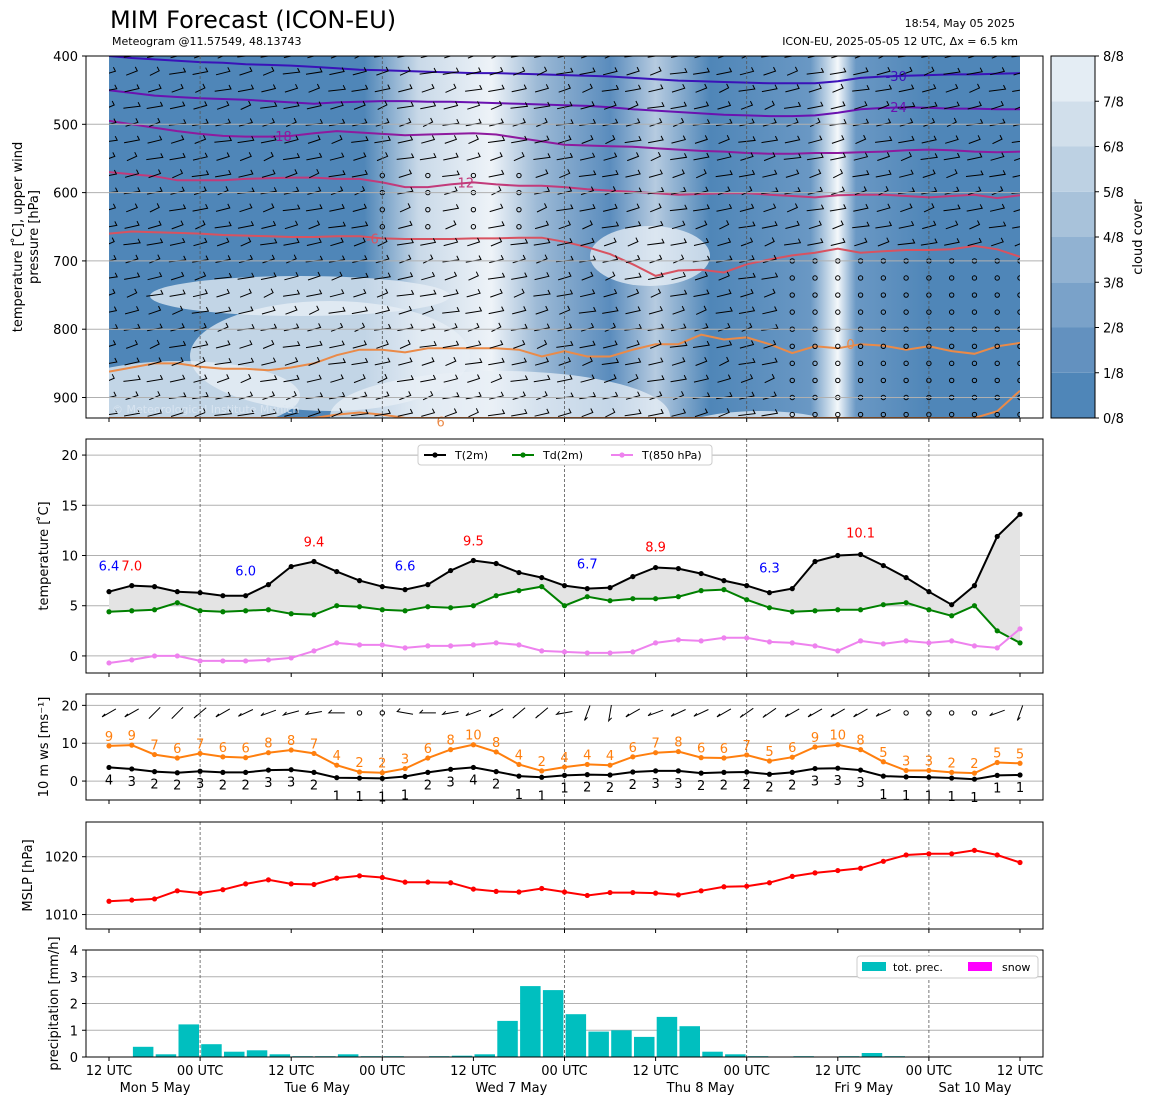 This screenshot has width=1155, height=1105. What do you see at coordinates (281, 137) in the screenshot?
I see `isotherm-label: -18` at bounding box center [281, 137].